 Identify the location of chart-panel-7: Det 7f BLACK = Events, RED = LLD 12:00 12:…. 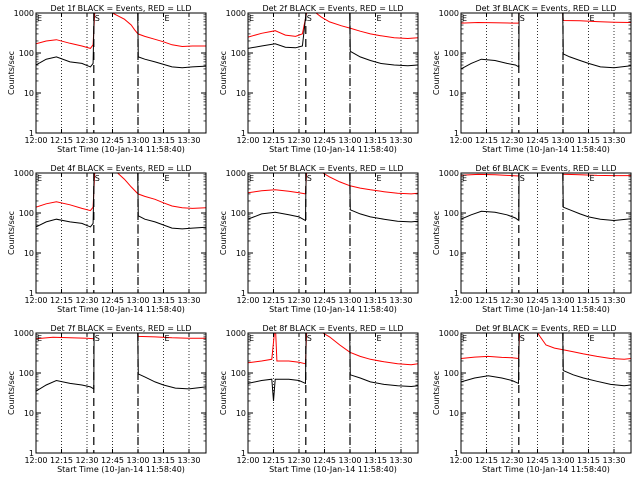
(107, 399).